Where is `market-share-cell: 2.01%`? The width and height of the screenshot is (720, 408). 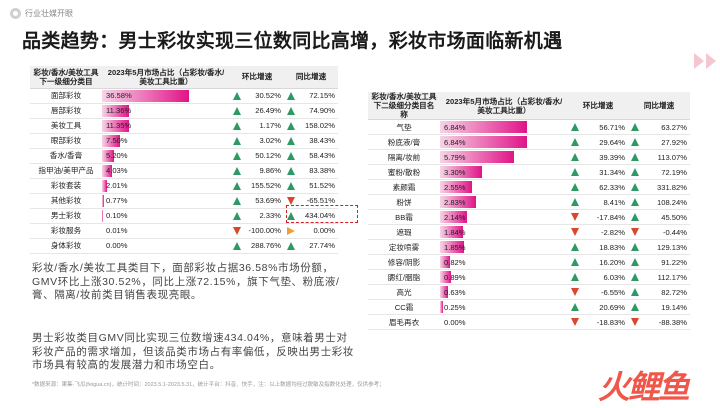
market-share-cell: 2.01% is located at coordinates (166, 185).